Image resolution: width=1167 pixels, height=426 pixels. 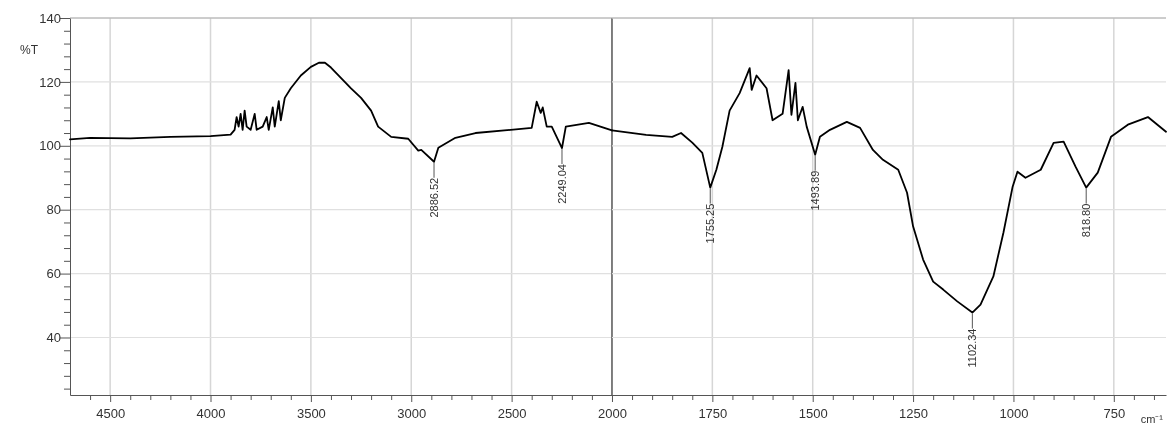 What do you see at coordinates (50, 18) in the screenshot?
I see `y-tick-label: 140` at bounding box center [50, 18].